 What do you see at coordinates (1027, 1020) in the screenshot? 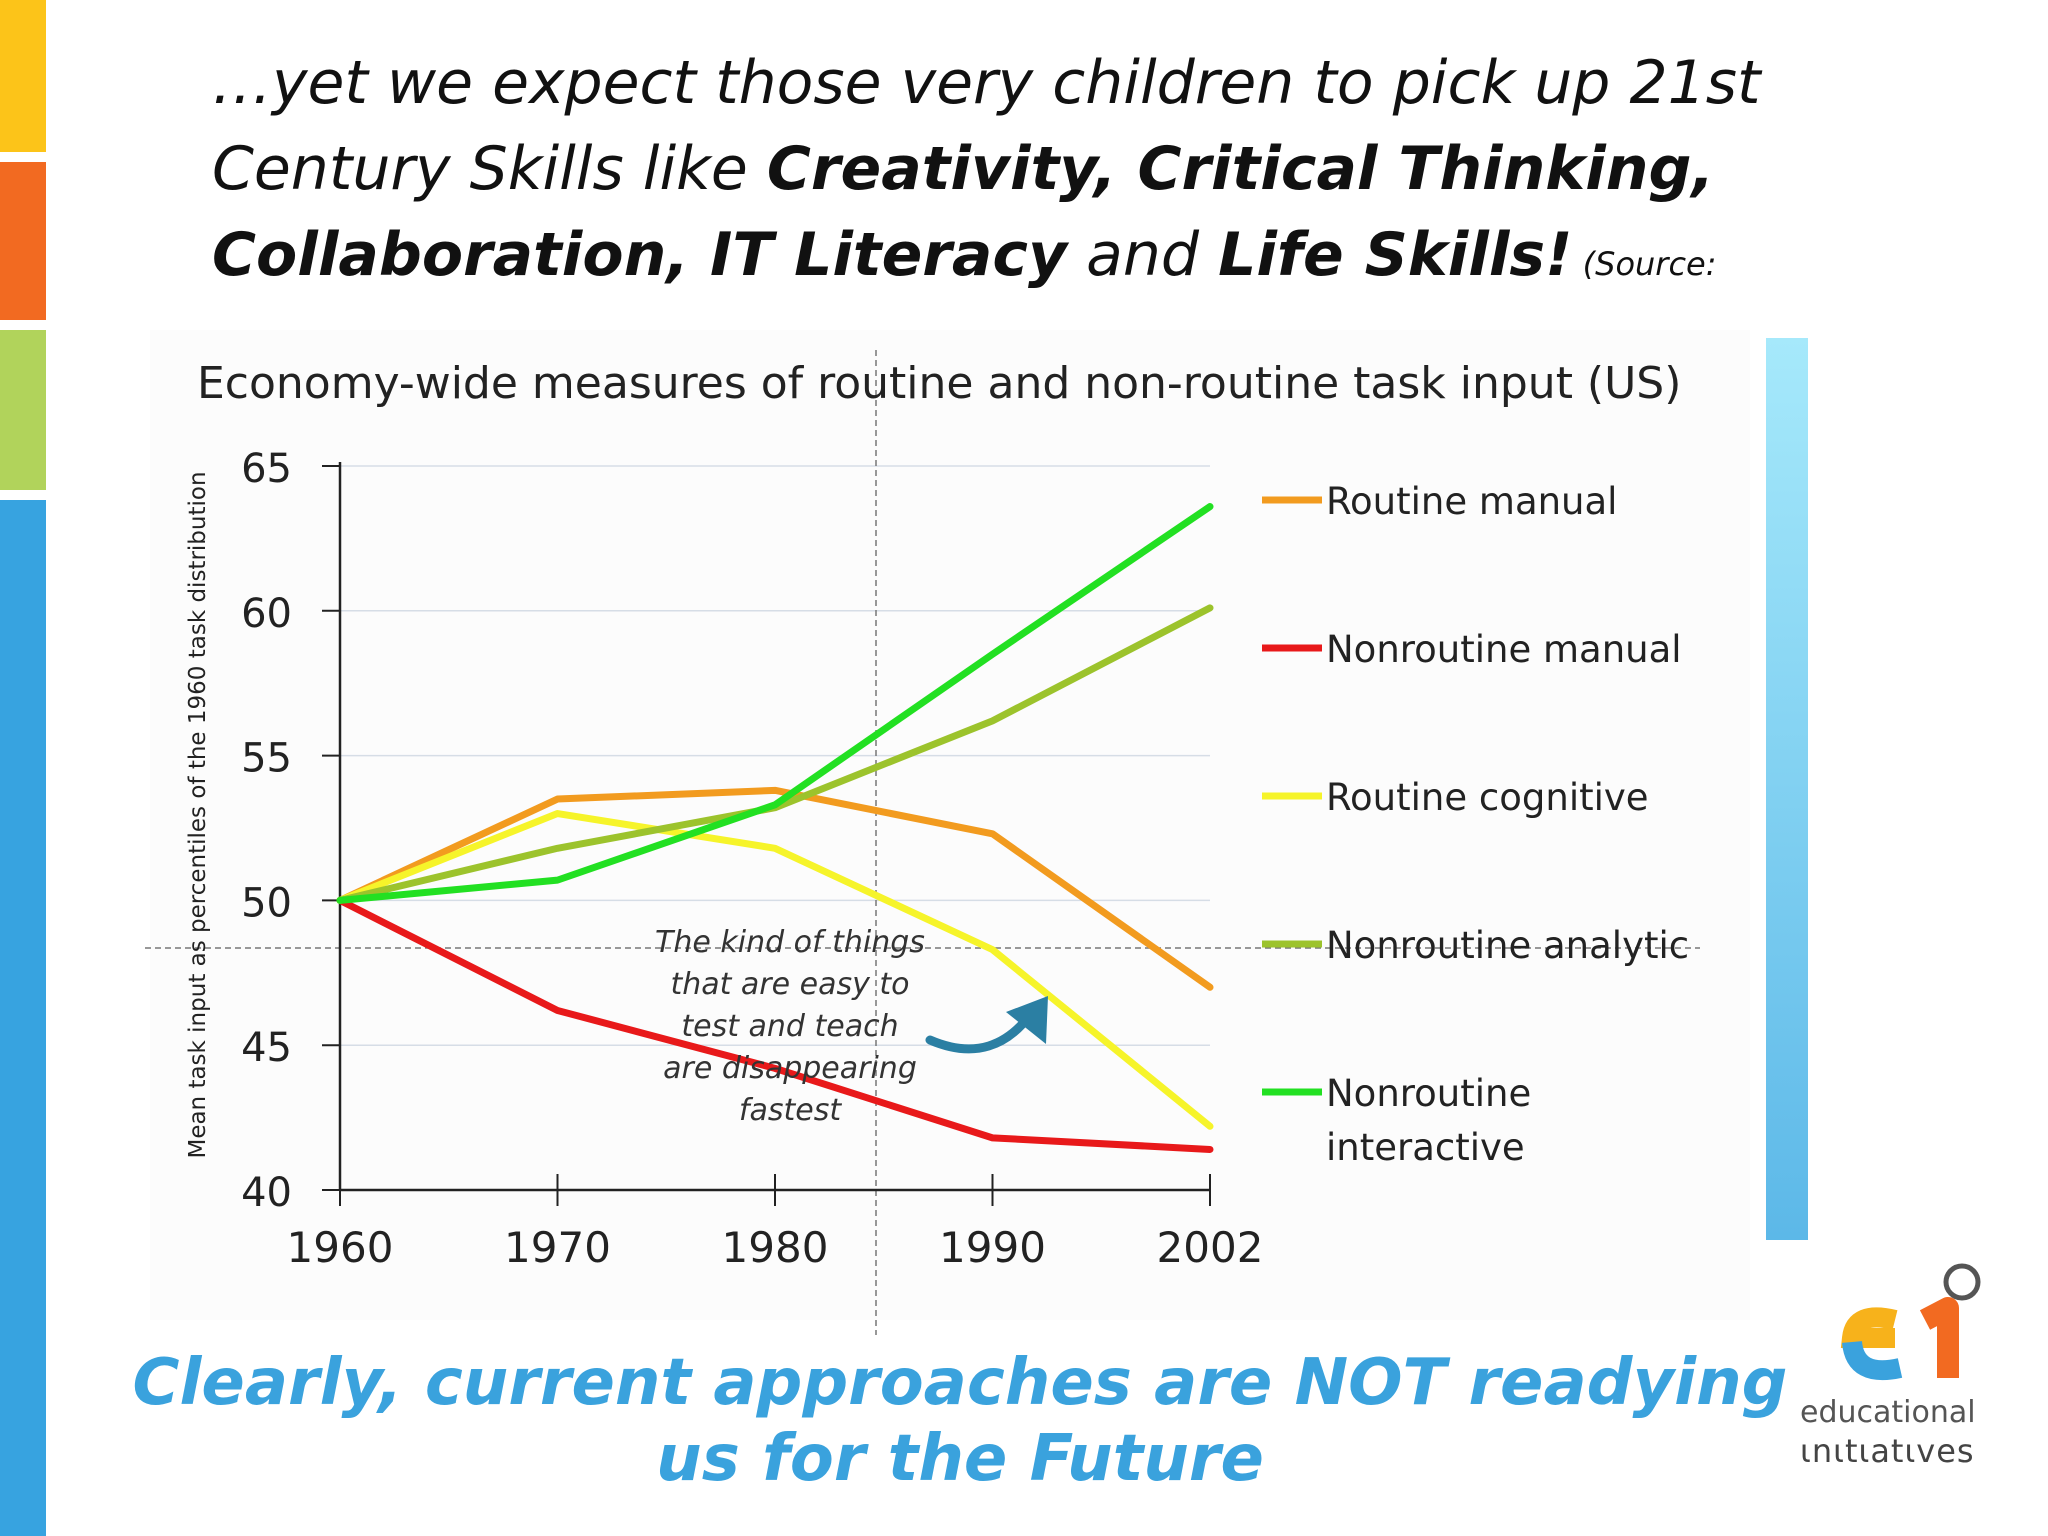
I see `annotation-arrowhead` at bounding box center [1027, 1020].